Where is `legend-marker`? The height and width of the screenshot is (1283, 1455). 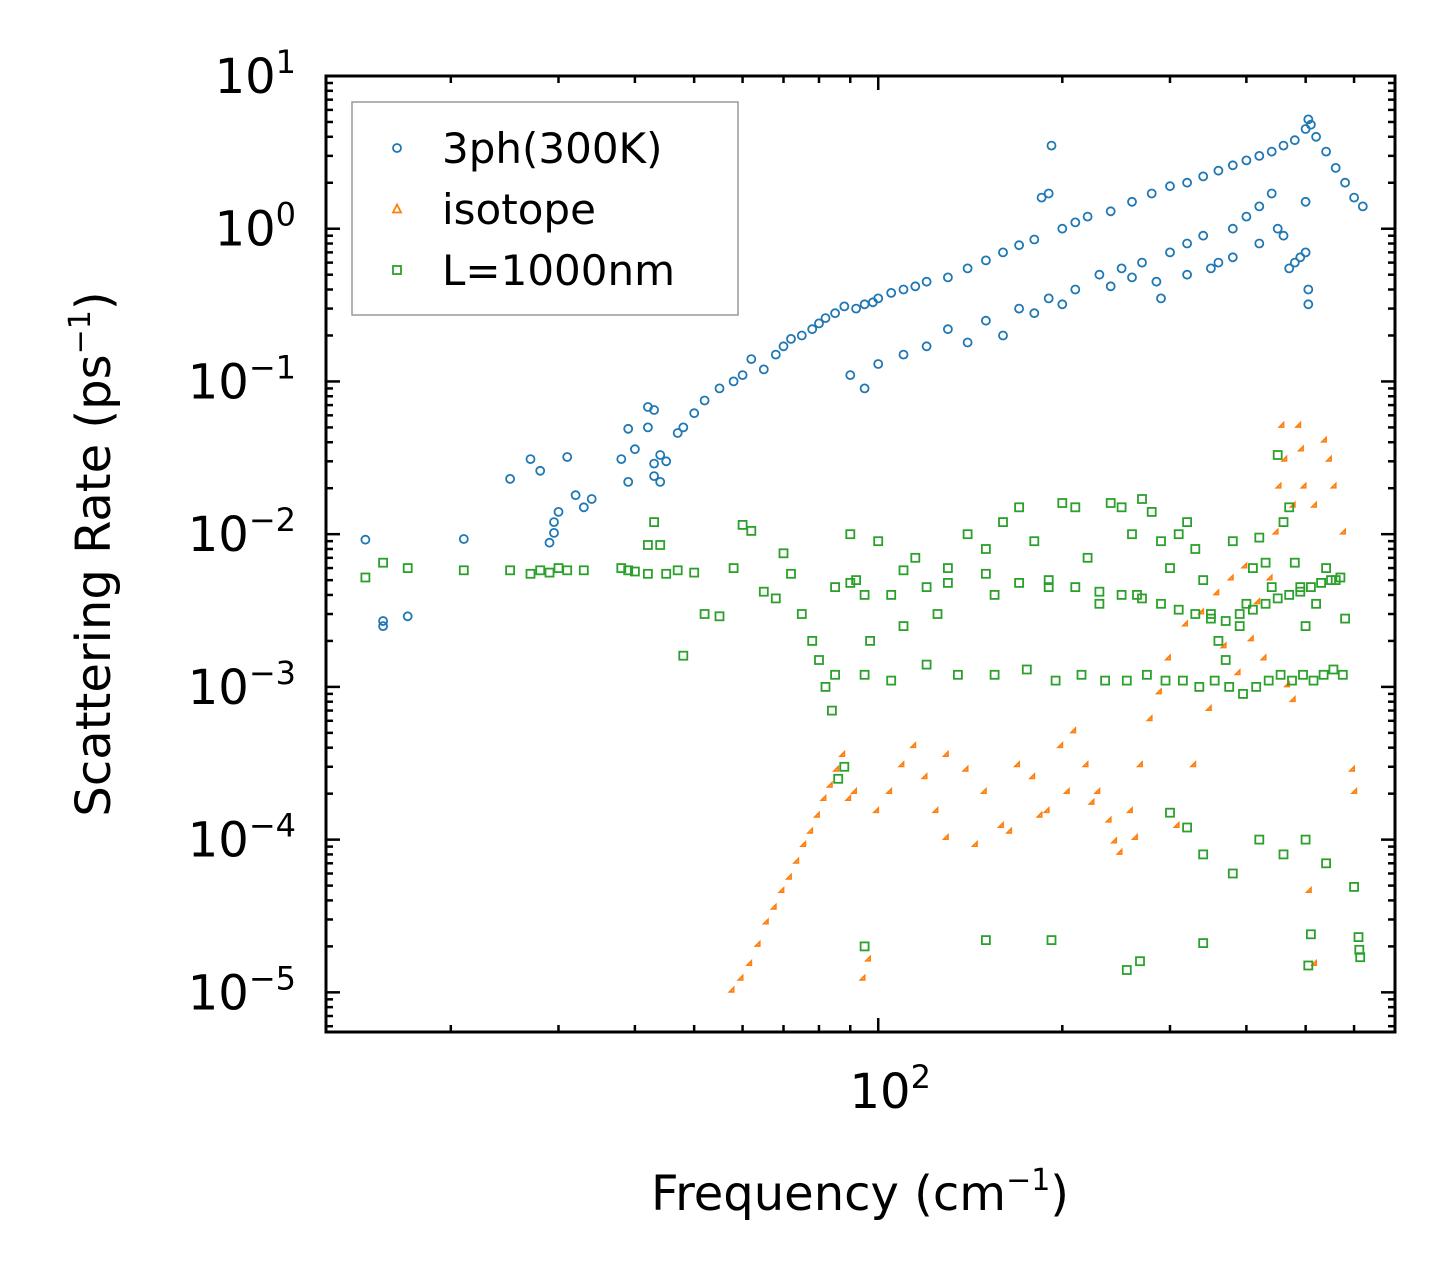 legend-marker is located at coordinates (397, 148).